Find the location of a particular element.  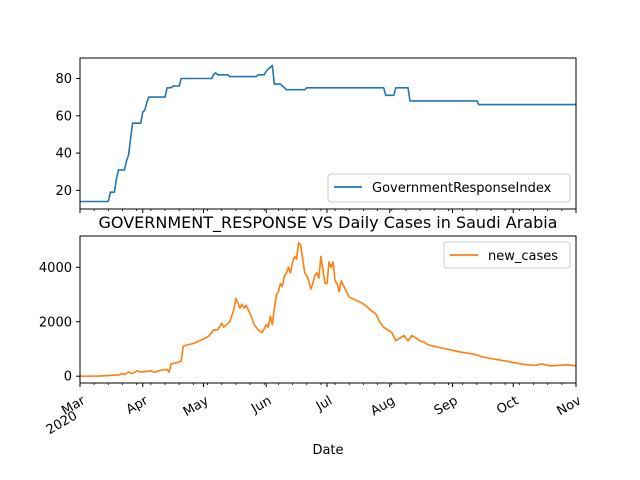

top-y-ticks: 20 40 60 80 is located at coordinates (67, 135).